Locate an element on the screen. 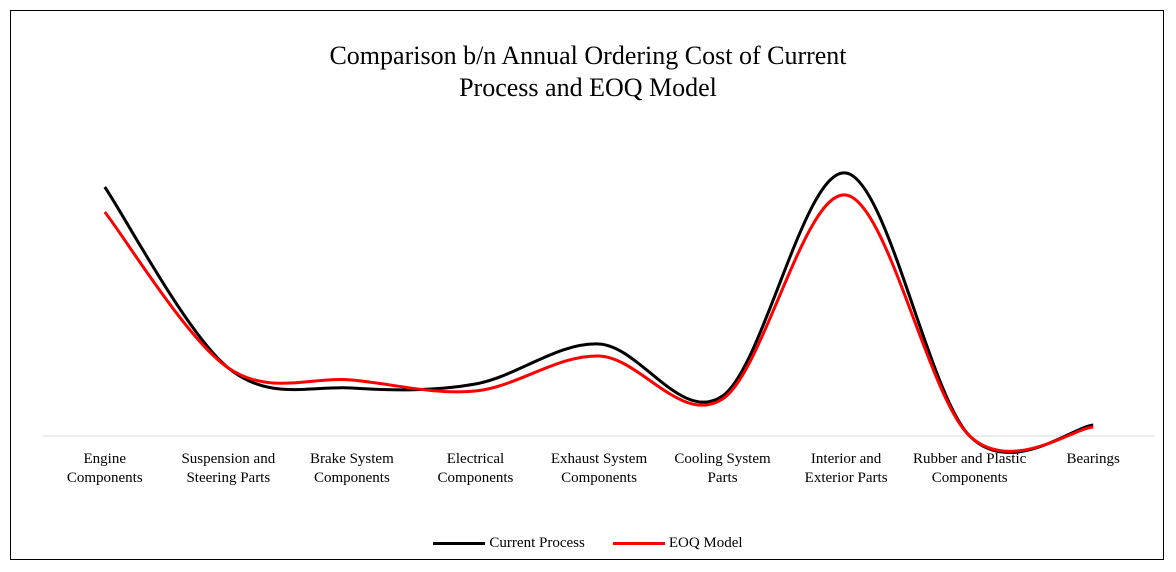 Image resolution: width=1176 pixels, height=572 pixels. legend-item: Current Process is located at coordinates (509, 543).